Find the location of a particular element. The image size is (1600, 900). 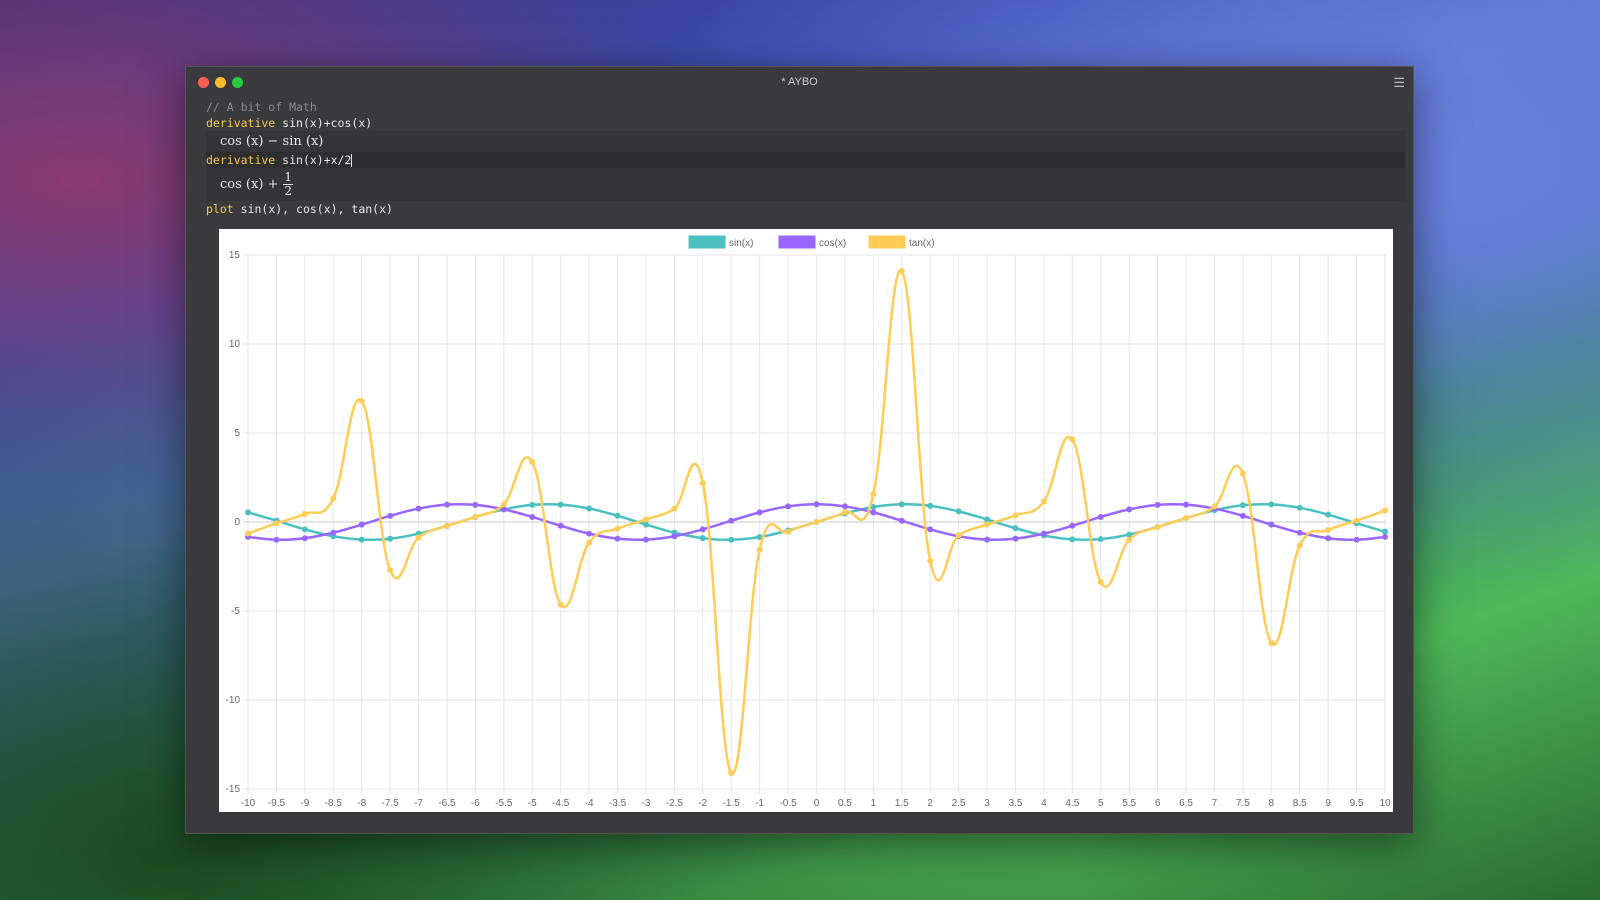

x-tick-label: -9.5 is located at coordinates (277, 803).